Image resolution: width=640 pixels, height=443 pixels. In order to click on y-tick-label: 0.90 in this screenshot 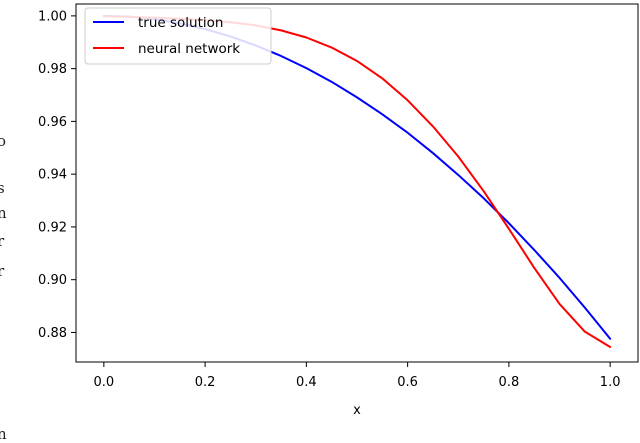, I will do `click(52, 280)`.